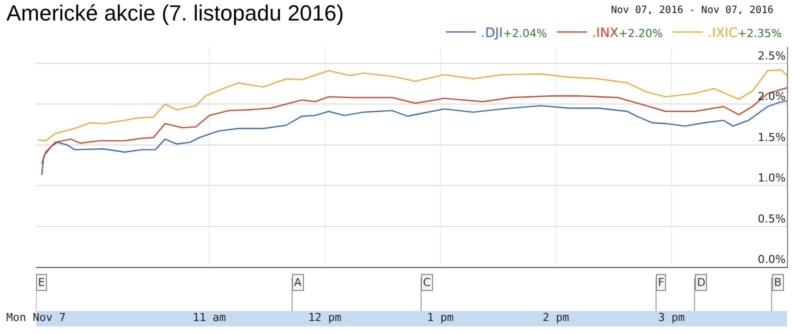 This screenshot has height=333, width=793. I want to click on ref-line-label: F, so click(661, 282).